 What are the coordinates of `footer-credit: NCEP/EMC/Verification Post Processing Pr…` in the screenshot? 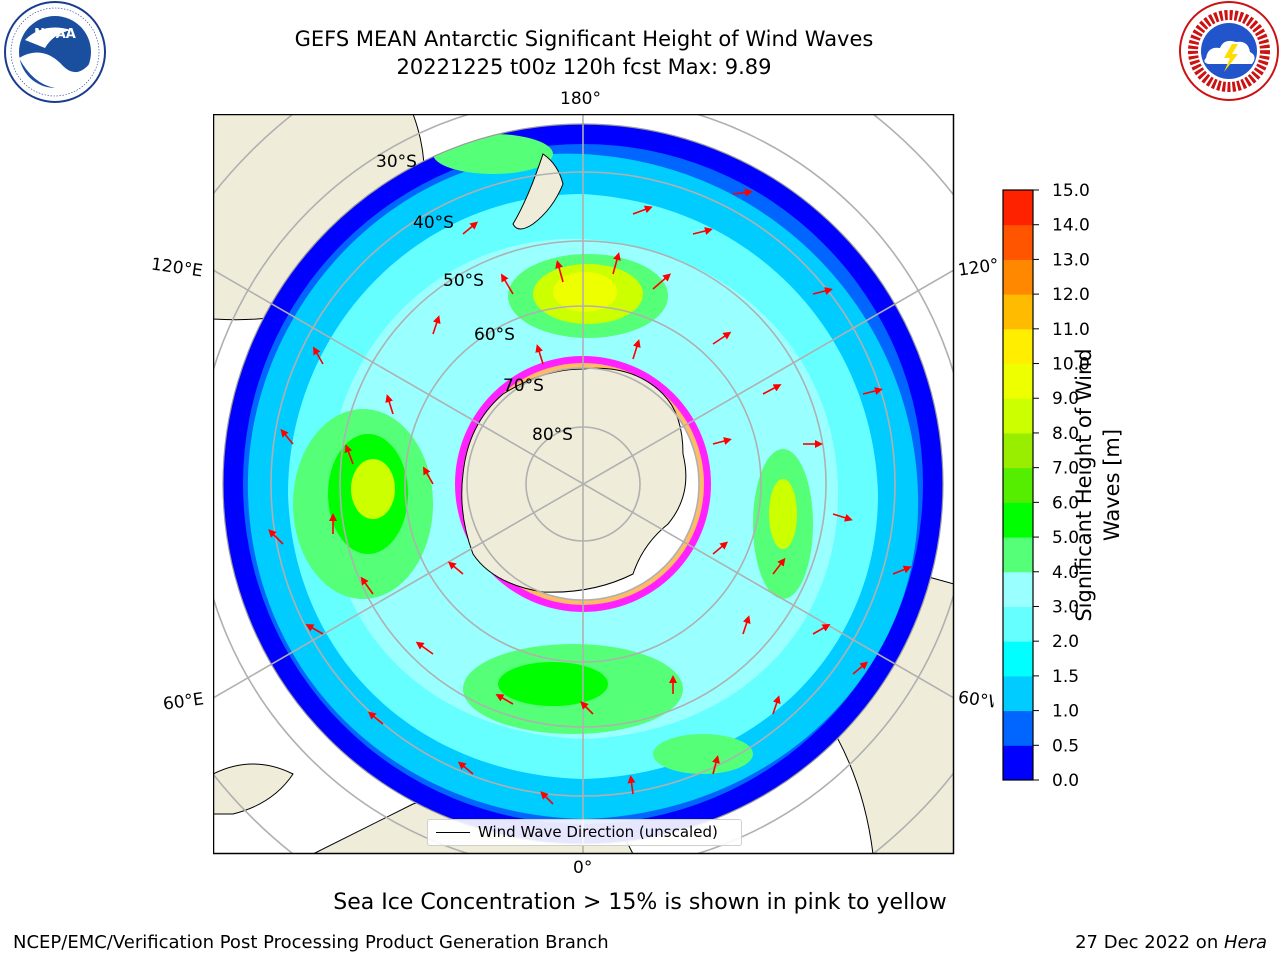 It's located at (311, 942).